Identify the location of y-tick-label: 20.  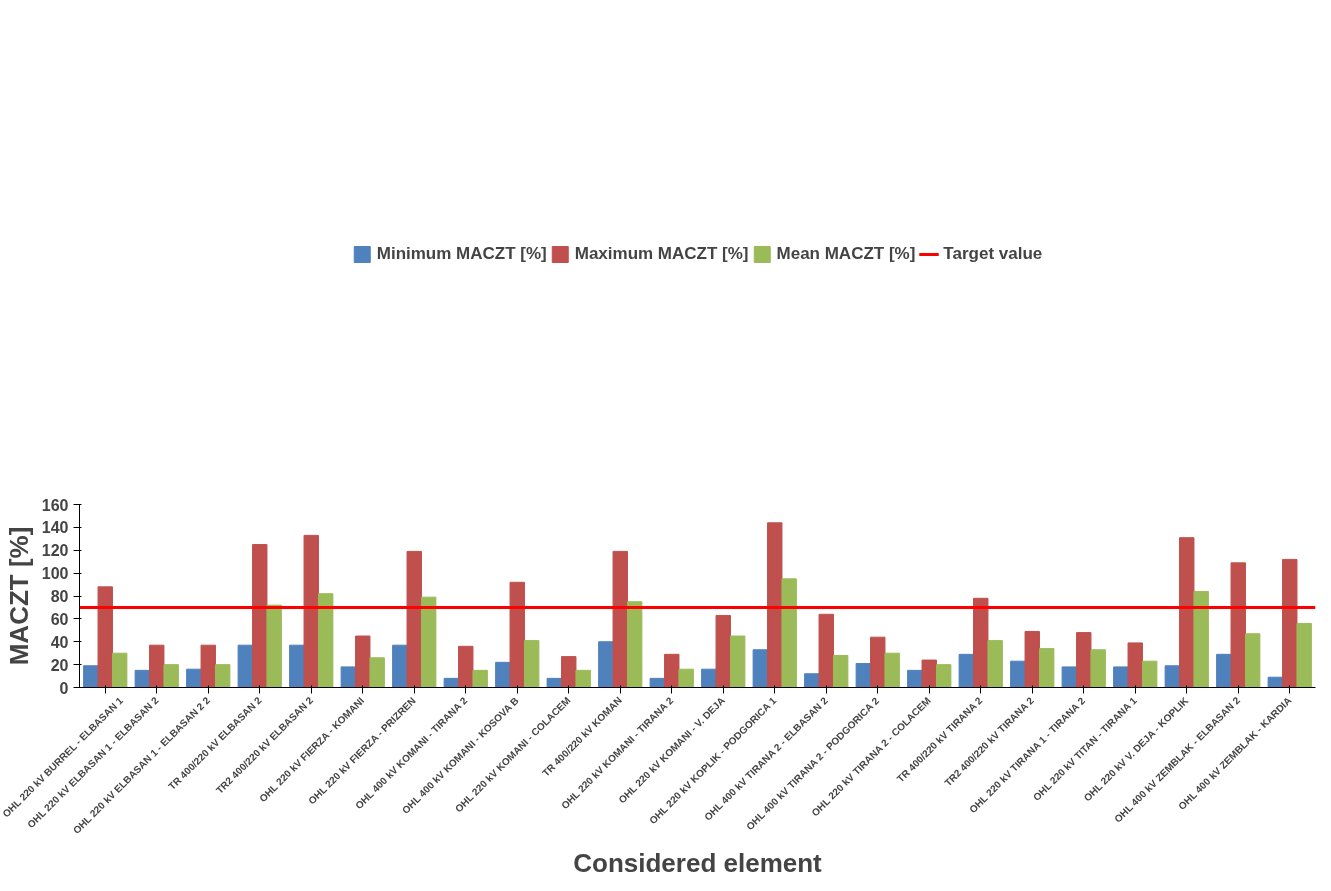
(59, 665).